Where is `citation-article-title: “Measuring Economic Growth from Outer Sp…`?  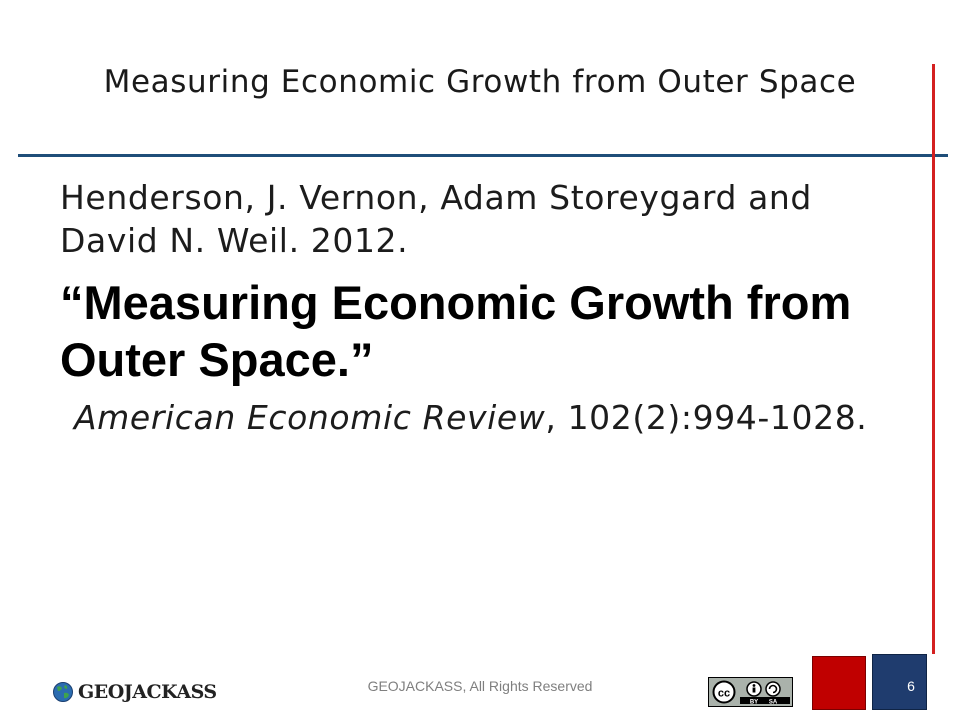 citation-article-title: “Measuring Economic Growth from Outer Sp… is located at coordinates (456, 331).